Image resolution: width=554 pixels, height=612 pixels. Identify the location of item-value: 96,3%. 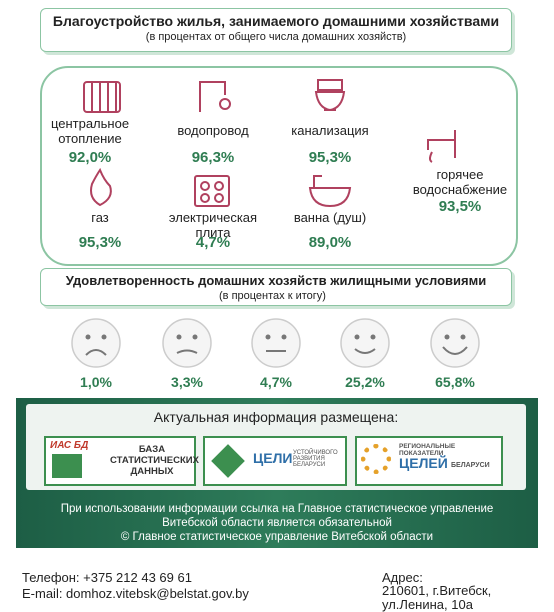
(213, 157).